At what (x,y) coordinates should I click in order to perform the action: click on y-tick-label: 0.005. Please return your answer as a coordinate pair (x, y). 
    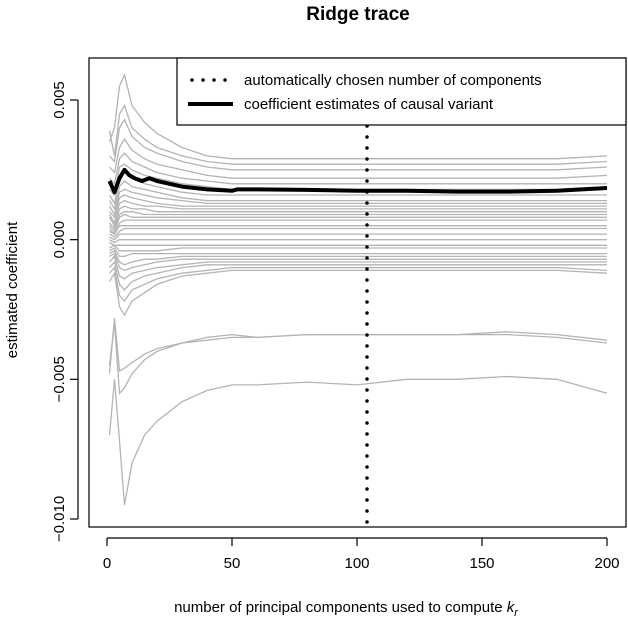
    Looking at the image, I should click on (59, 100).